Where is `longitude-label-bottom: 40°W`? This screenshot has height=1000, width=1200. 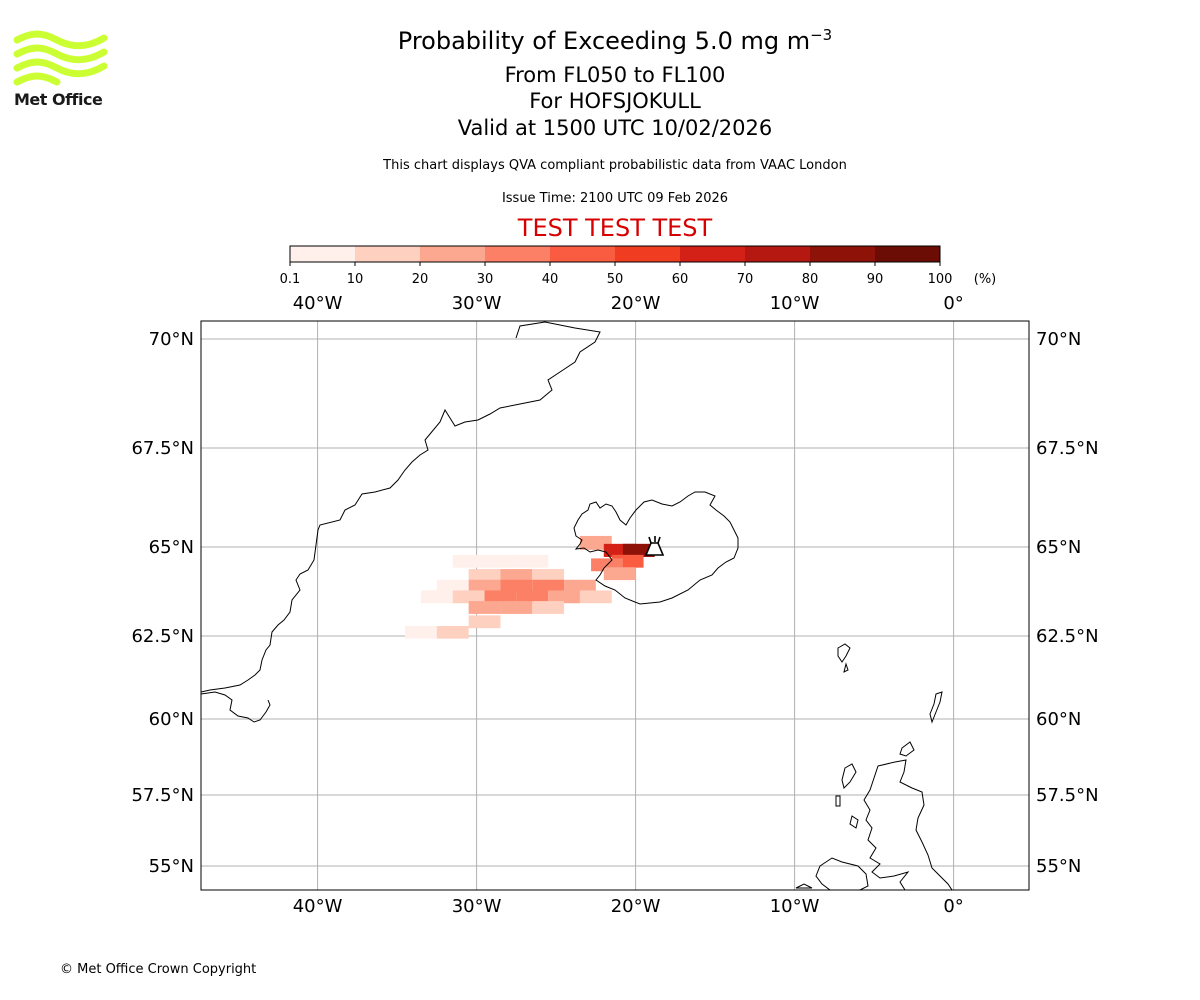 longitude-label-bottom: 40°W is located at coordinates (318, 906).